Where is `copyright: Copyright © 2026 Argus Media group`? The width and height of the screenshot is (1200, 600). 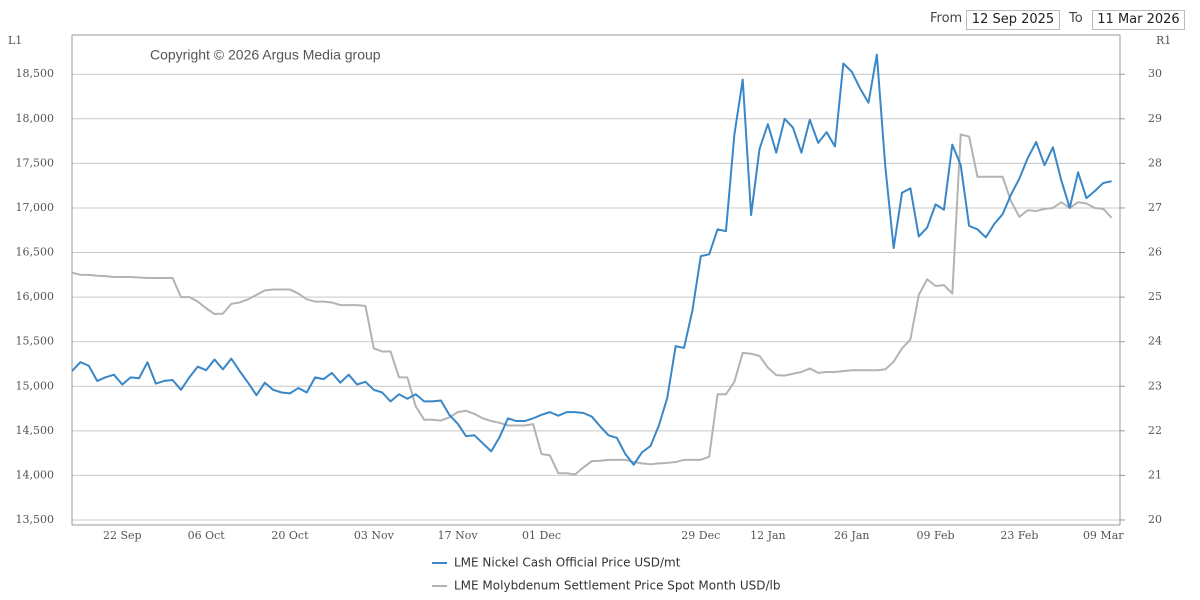 copyright: Copyright © 2026 Argus Media group is located at coordinates (265, 55).